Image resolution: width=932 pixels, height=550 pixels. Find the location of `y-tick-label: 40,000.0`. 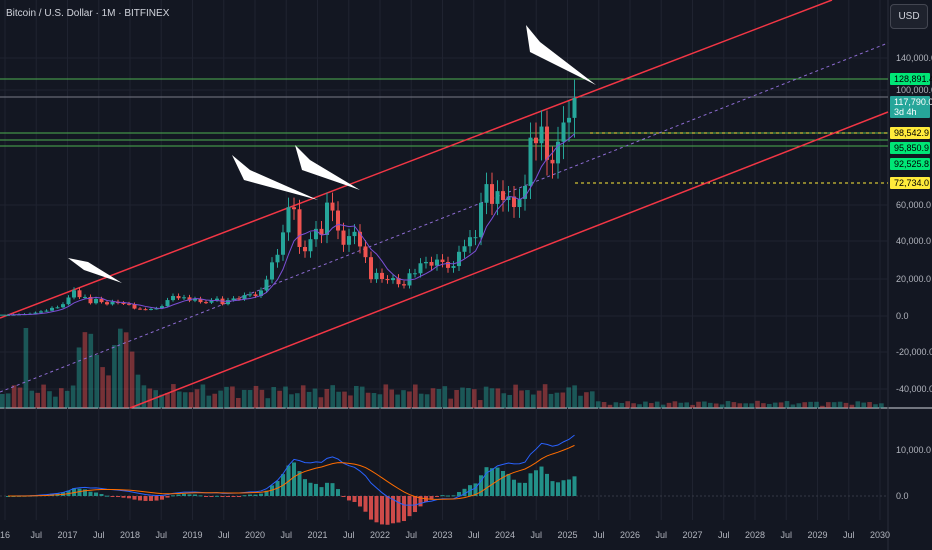

y-tick-label: 40,000.0 is located at coordinates (913, 241).